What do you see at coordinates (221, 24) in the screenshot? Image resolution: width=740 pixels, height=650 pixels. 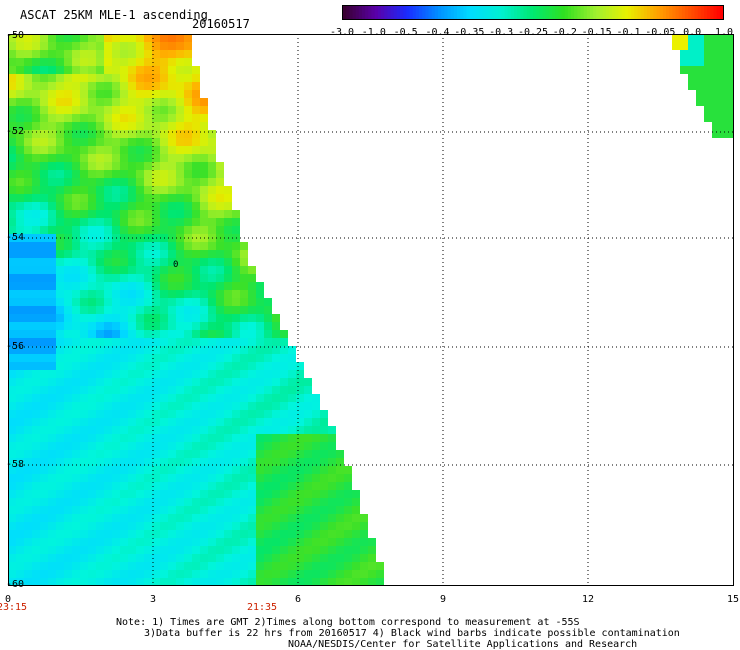 I see `map-date: 20160517` at bounding box center [221, 24].